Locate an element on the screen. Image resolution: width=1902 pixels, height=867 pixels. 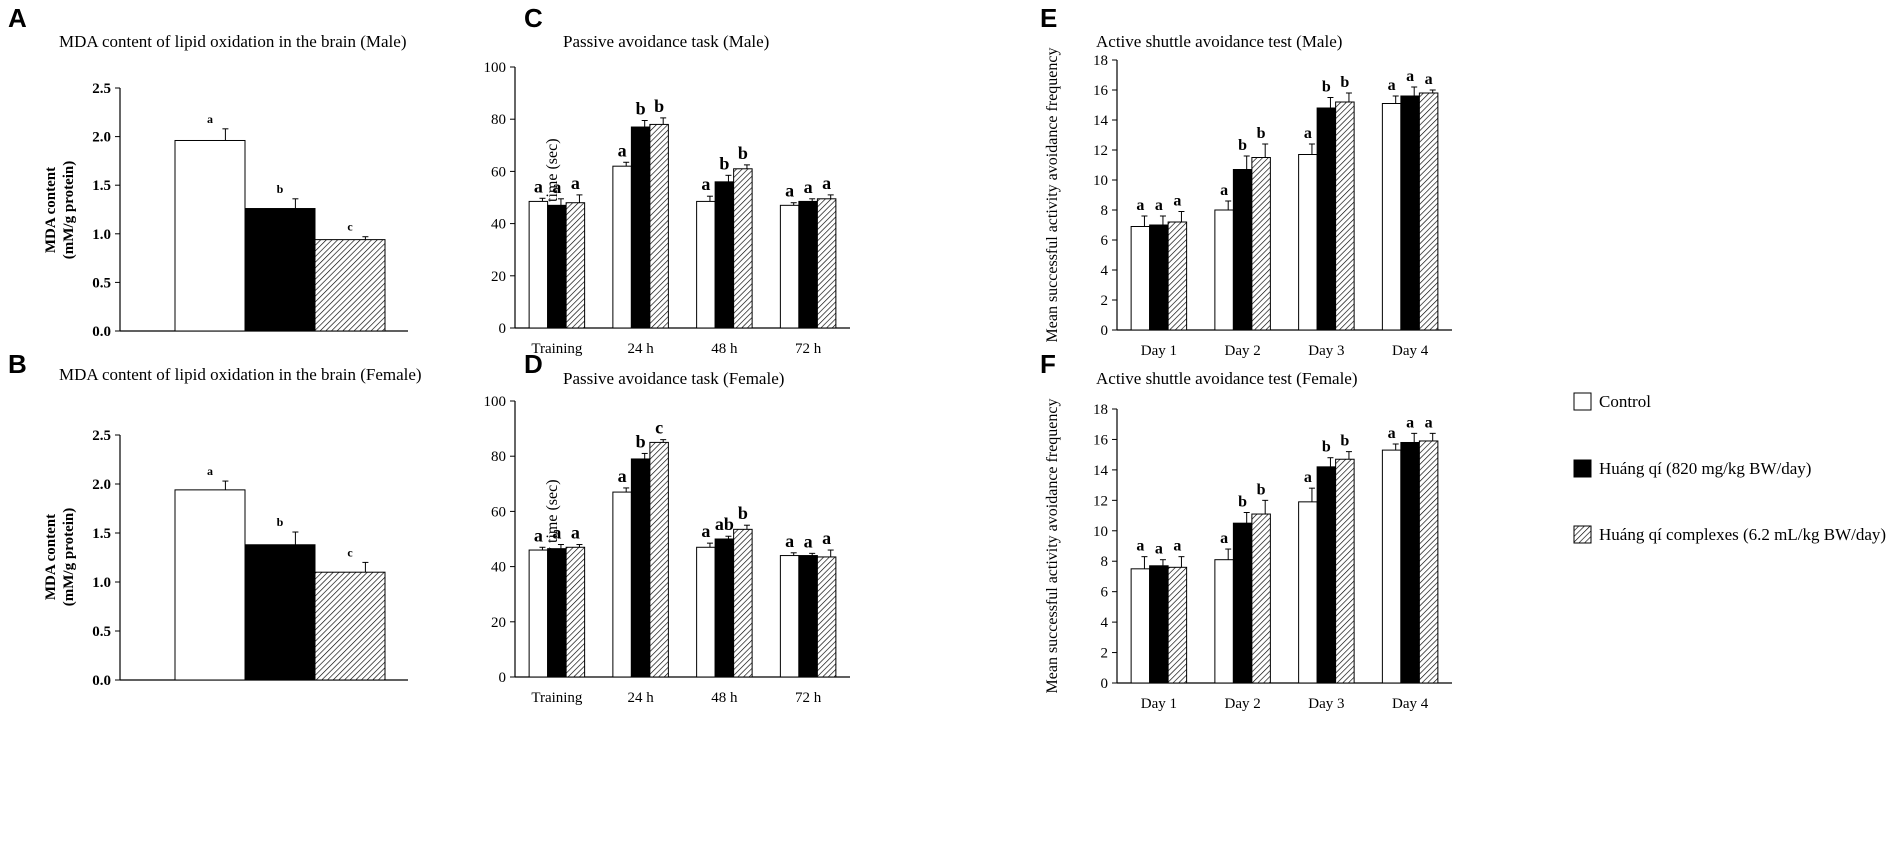
y-tick-label: 2.0 is located at coordinates (101, 485).